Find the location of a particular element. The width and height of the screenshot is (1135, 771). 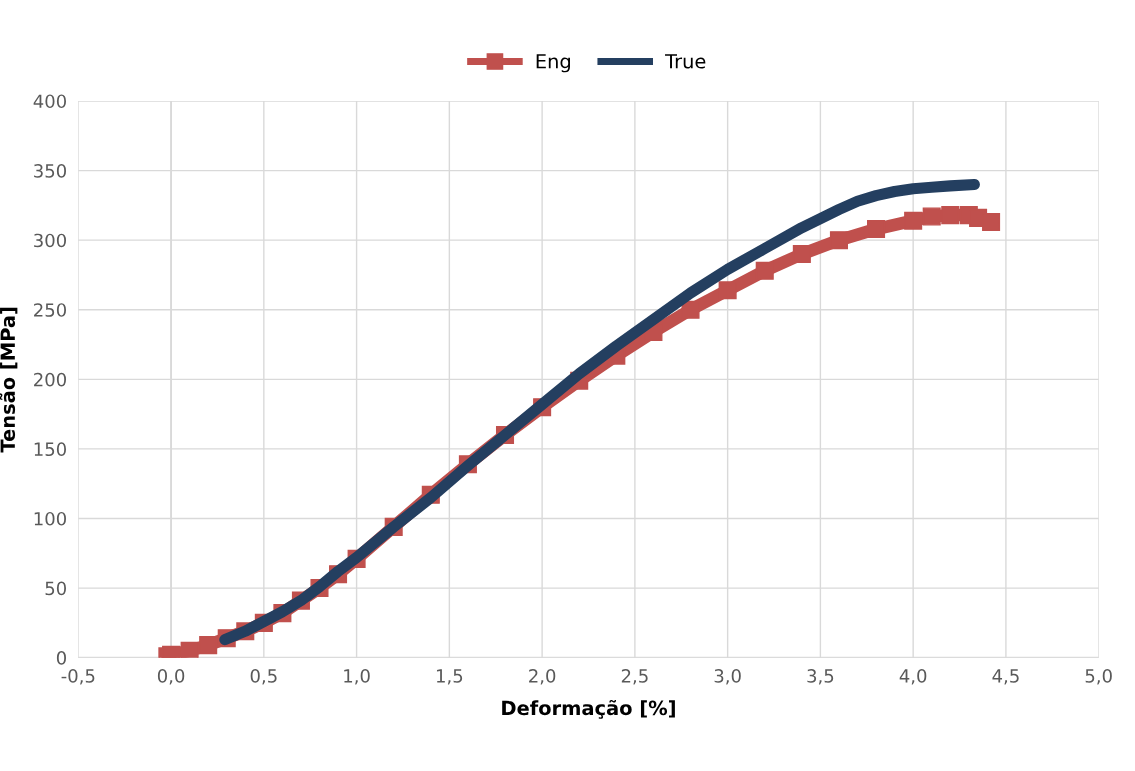

x-tick-label: 0,5 is located at coordinates (263, 677).